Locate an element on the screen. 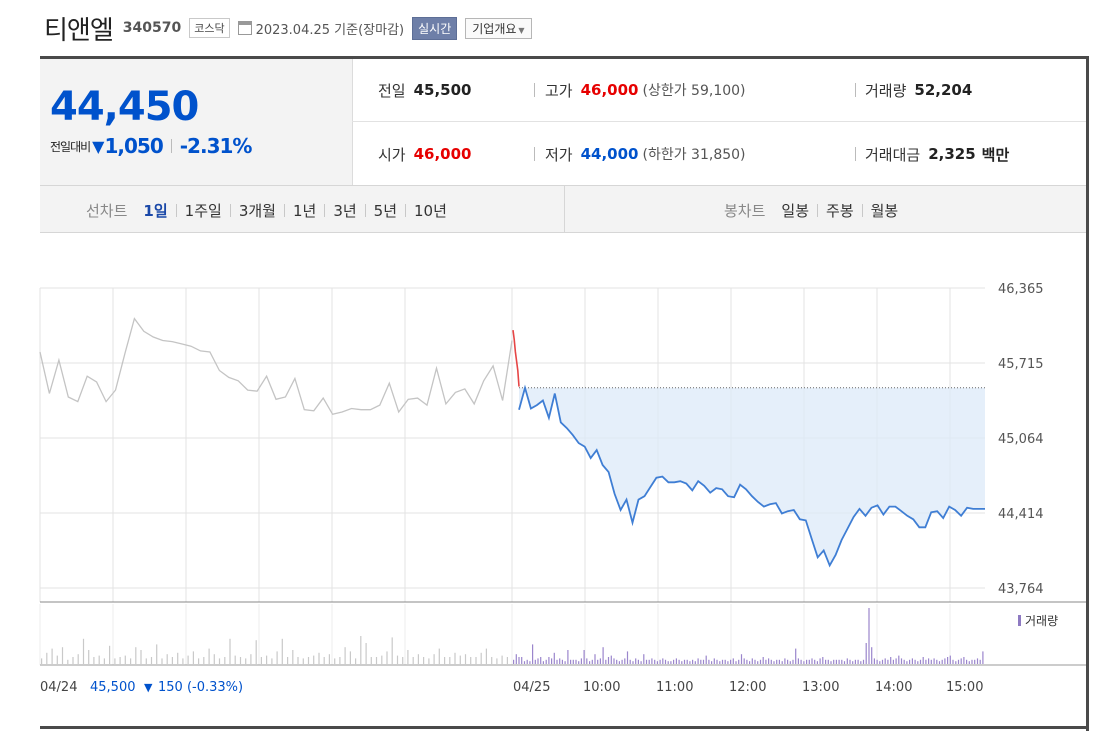  line-chart-periods: 선차트 1일 1주일 3개월 1년 3년 5년 10년 is located at coordinates (266, 210).